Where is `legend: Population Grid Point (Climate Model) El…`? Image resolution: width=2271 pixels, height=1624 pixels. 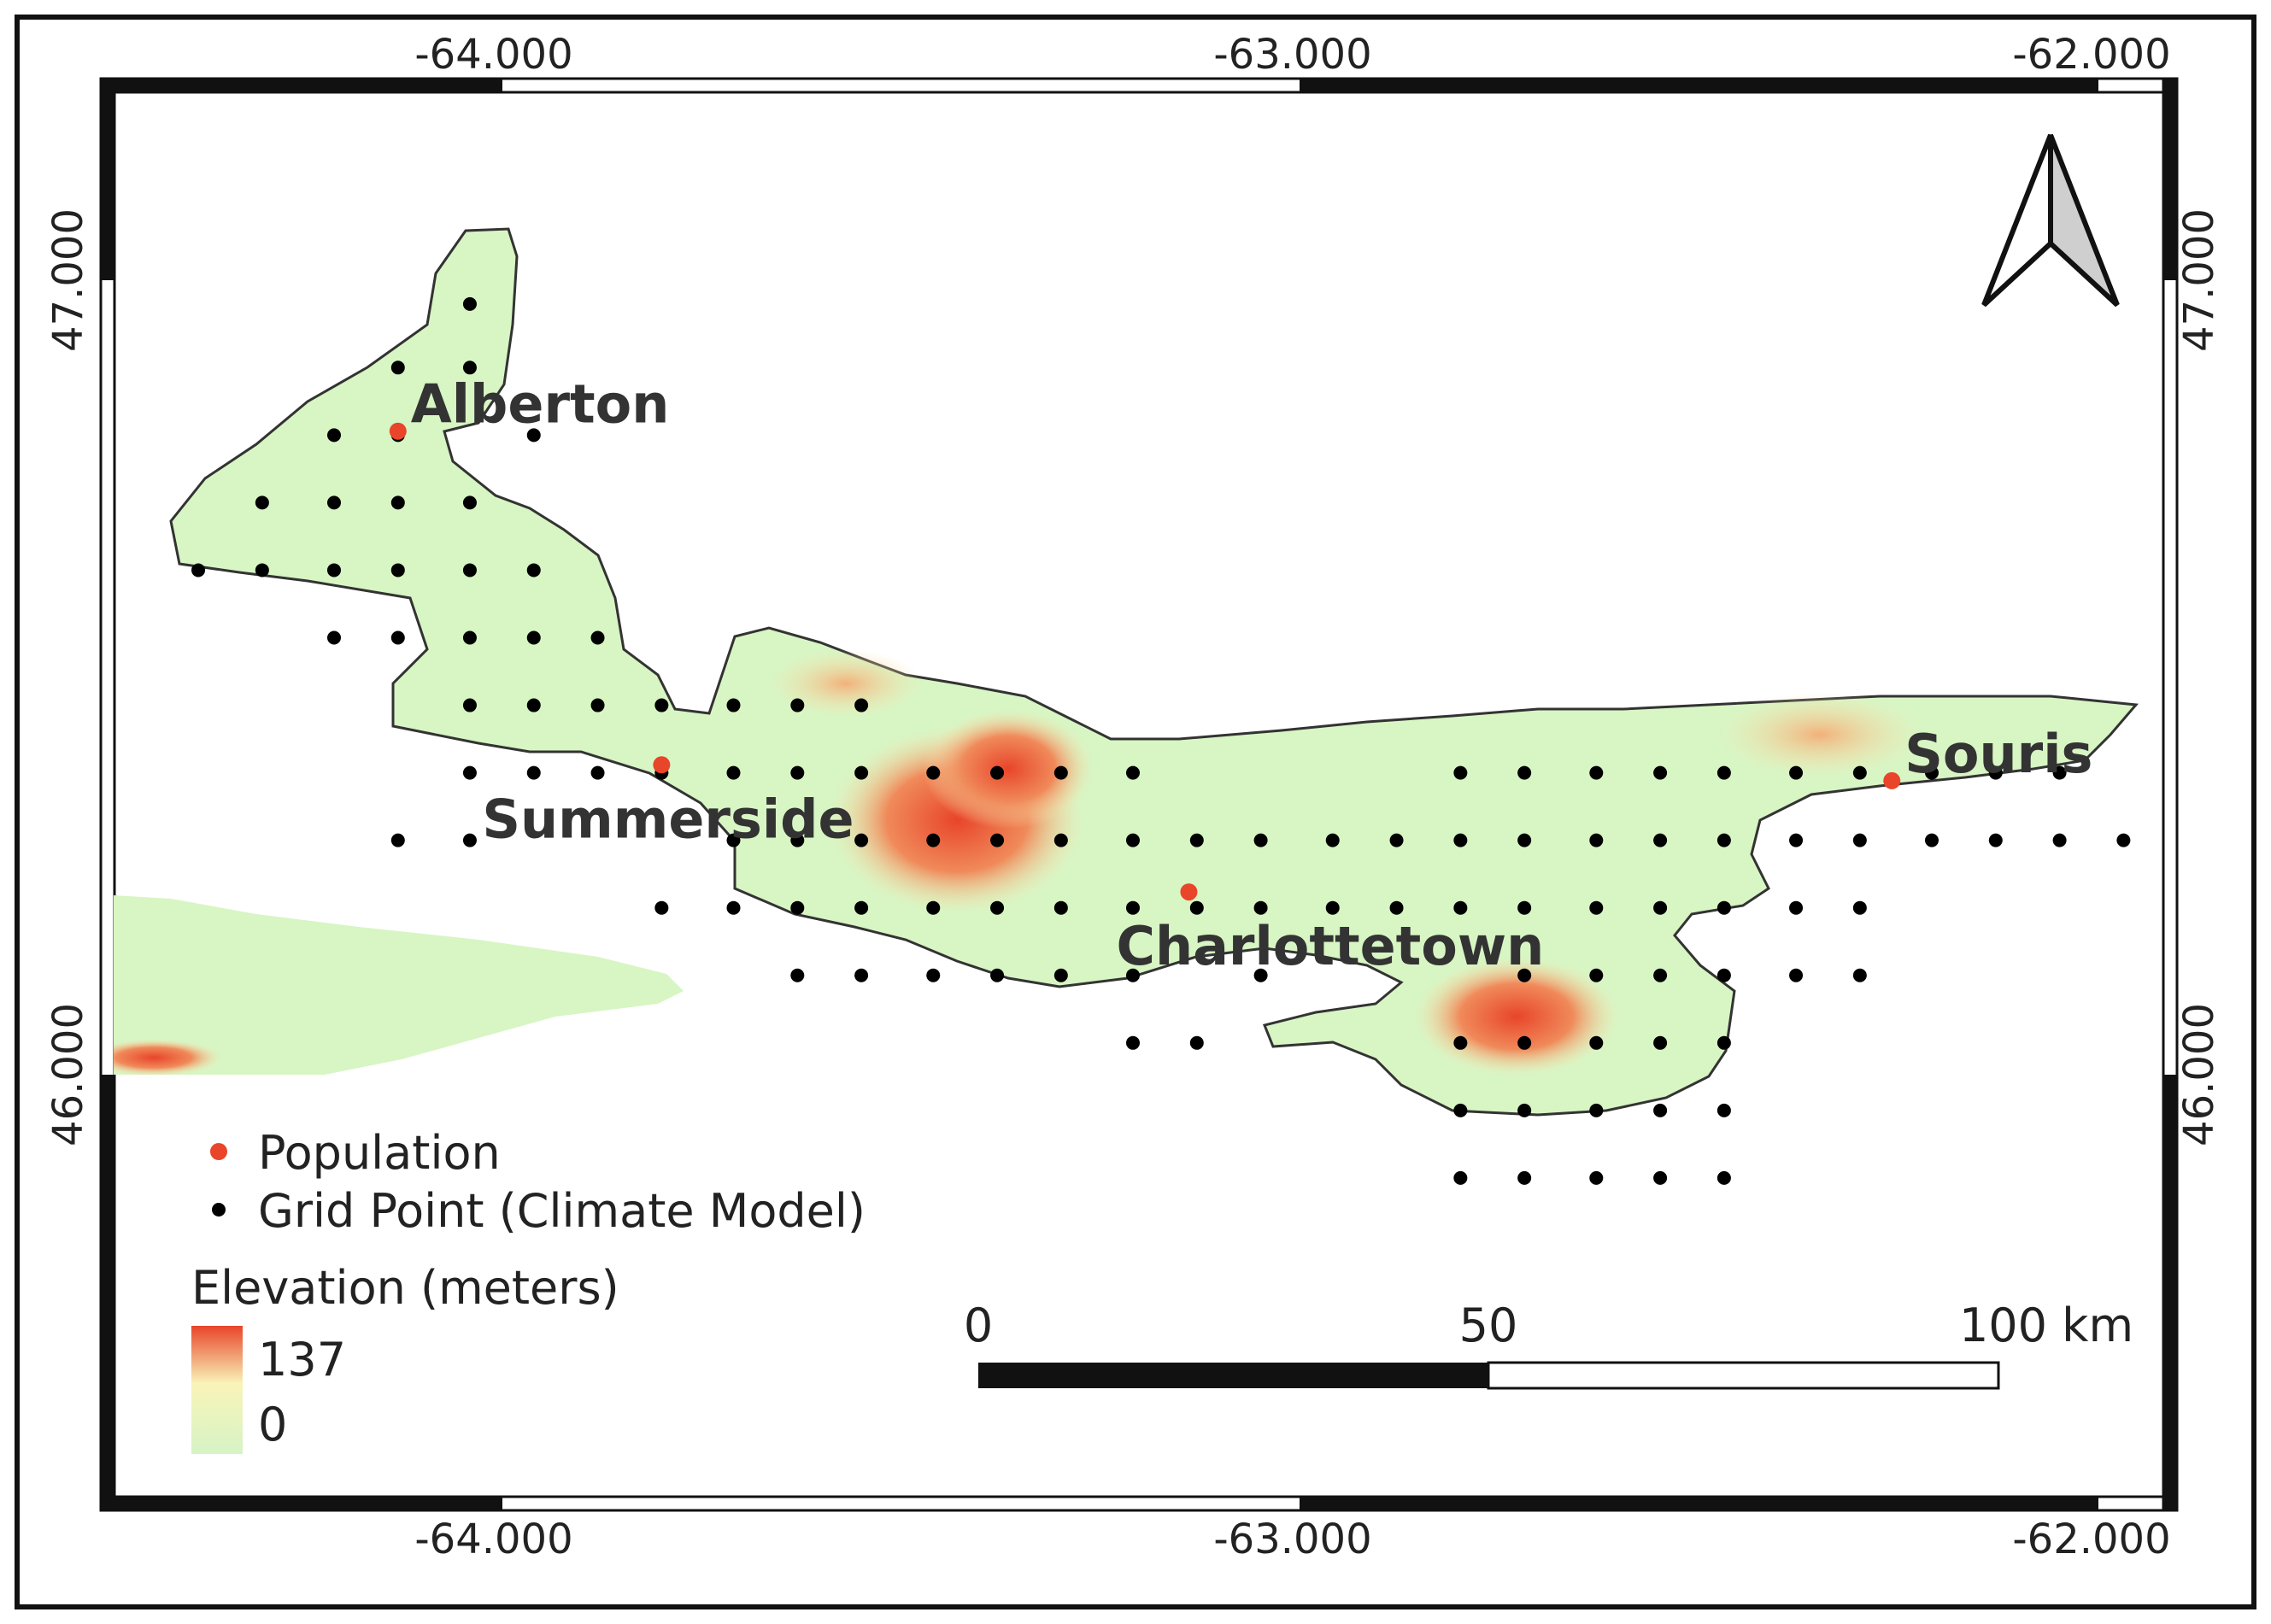 legend: Population Grid Point (Climate Model) El… is located at coordinates (528, 1290).